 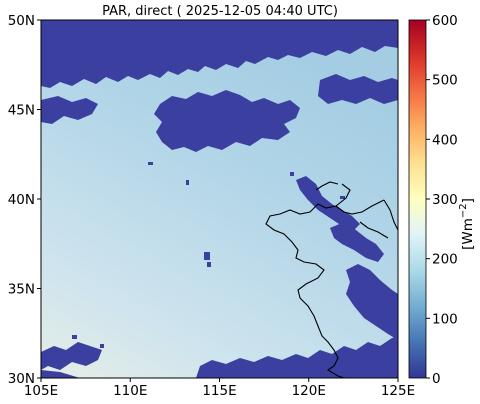 I want to click on colorbar-tick-label: 300, so click(x=445, y=200).